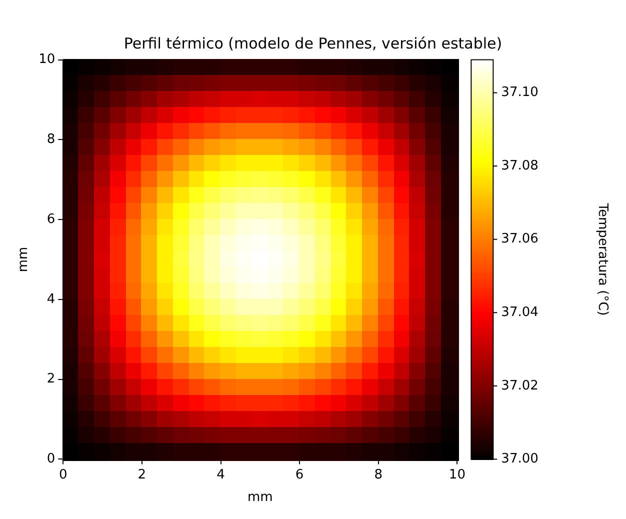 This screenshot has height=519, width=626. I want to click on y-tick-label: 2, so click(51, 379).